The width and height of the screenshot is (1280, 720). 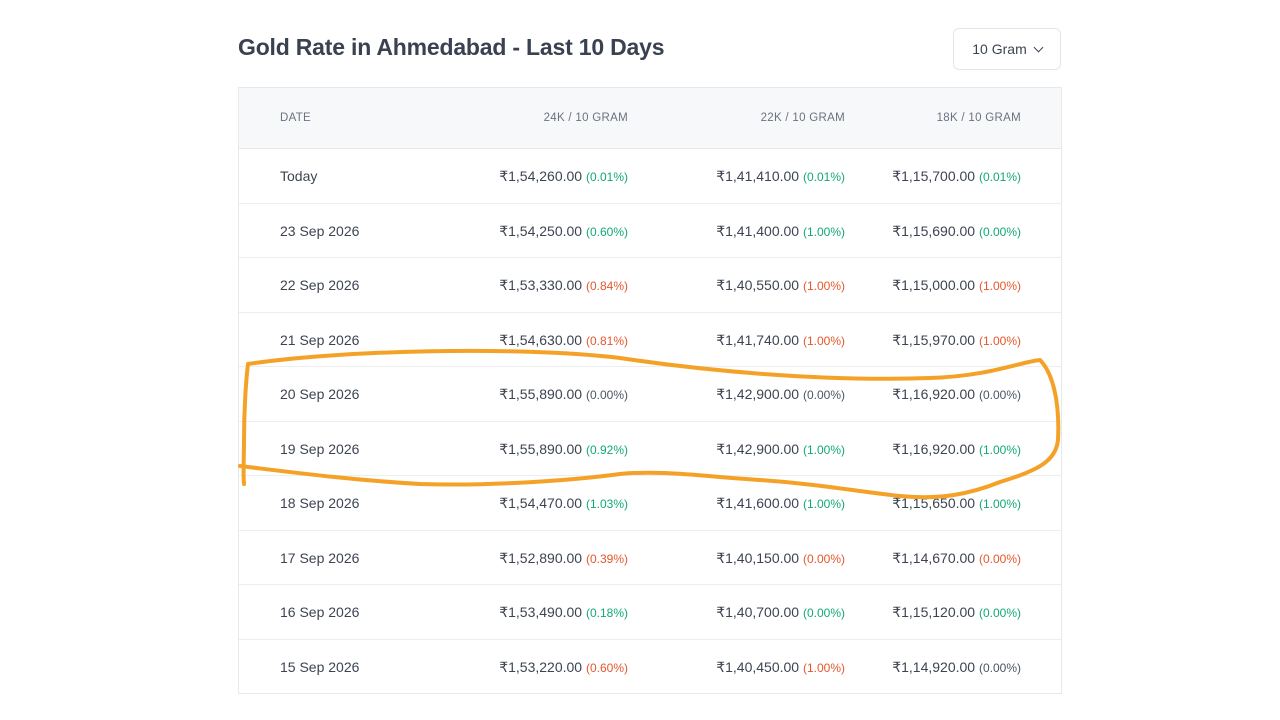 I want to click on chevron-down-icon, so click(x=1038, y=47).